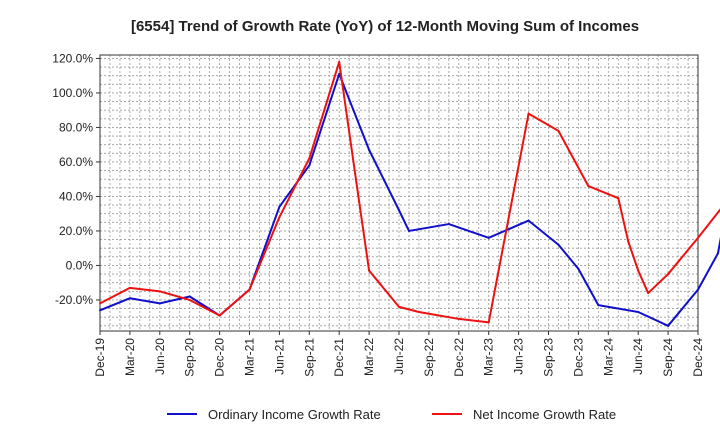 Image resolution: width=720 pixels, height=440 pixels. I want to click on x-tick-label: Sep-20, so click(190, 357).